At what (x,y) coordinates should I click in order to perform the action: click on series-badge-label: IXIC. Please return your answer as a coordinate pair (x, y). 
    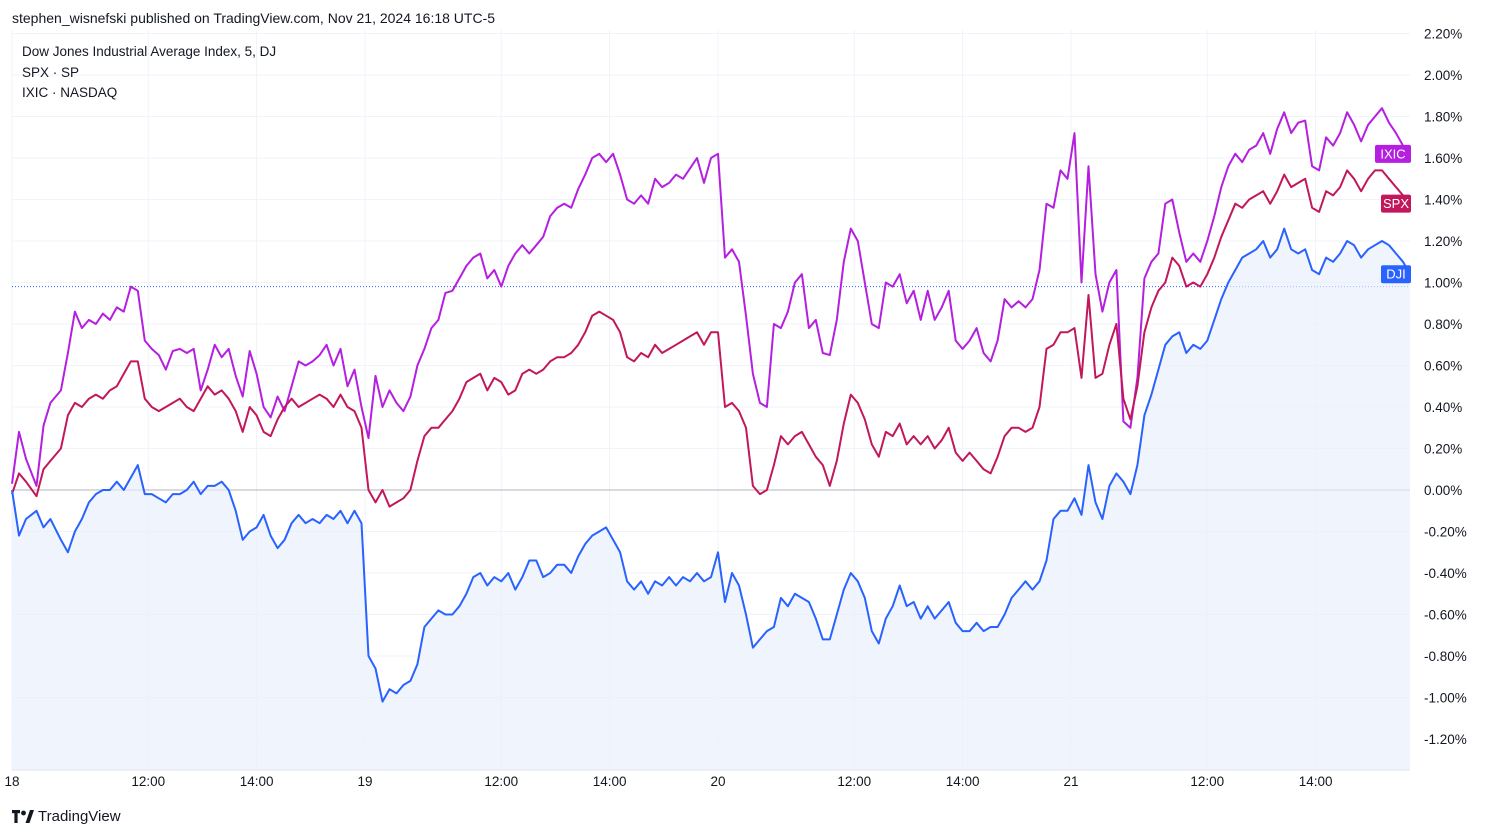
    Looking at the image, I should click on (1392, 153).